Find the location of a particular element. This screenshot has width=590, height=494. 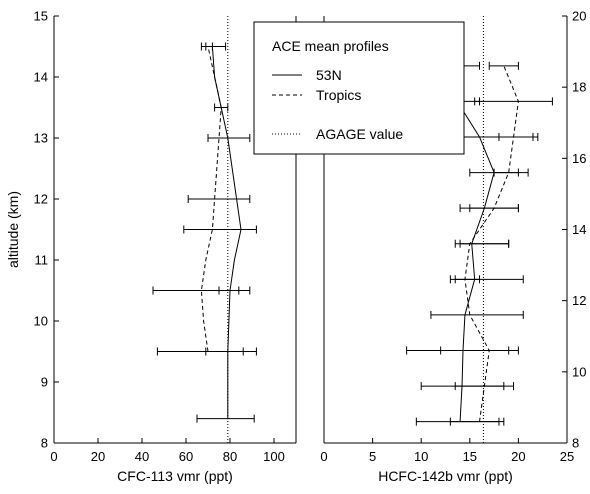

legend-label-tropics: Tropics is located at coordinates (338, 95).